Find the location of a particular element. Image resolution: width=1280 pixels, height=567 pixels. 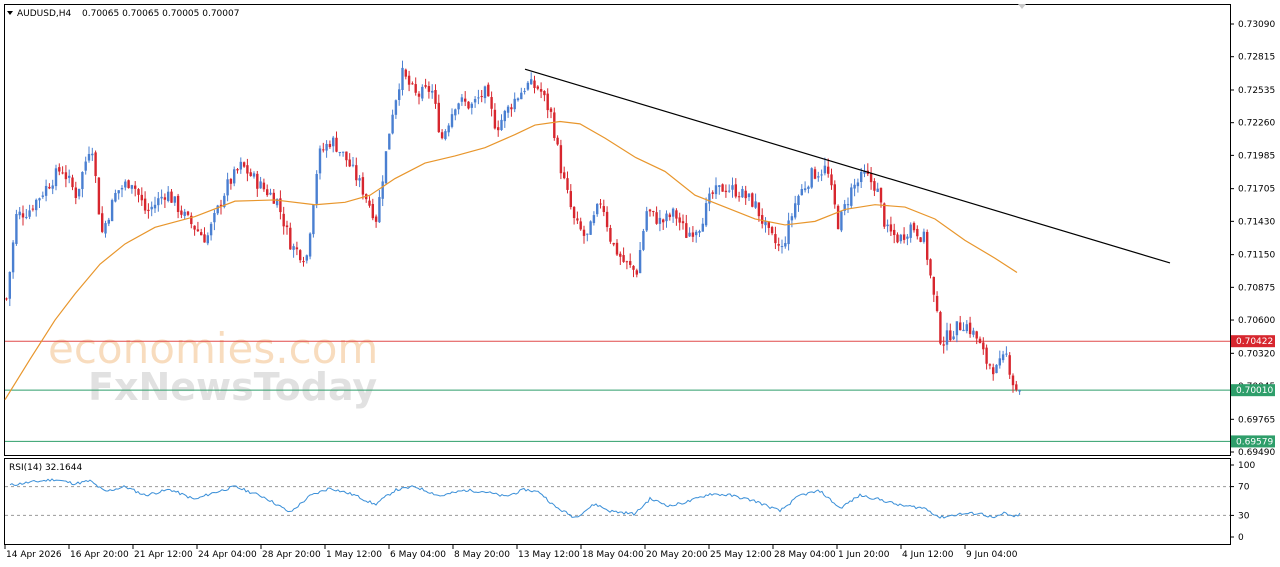

rsi-pane-frame is located at coordinates (617, 501).